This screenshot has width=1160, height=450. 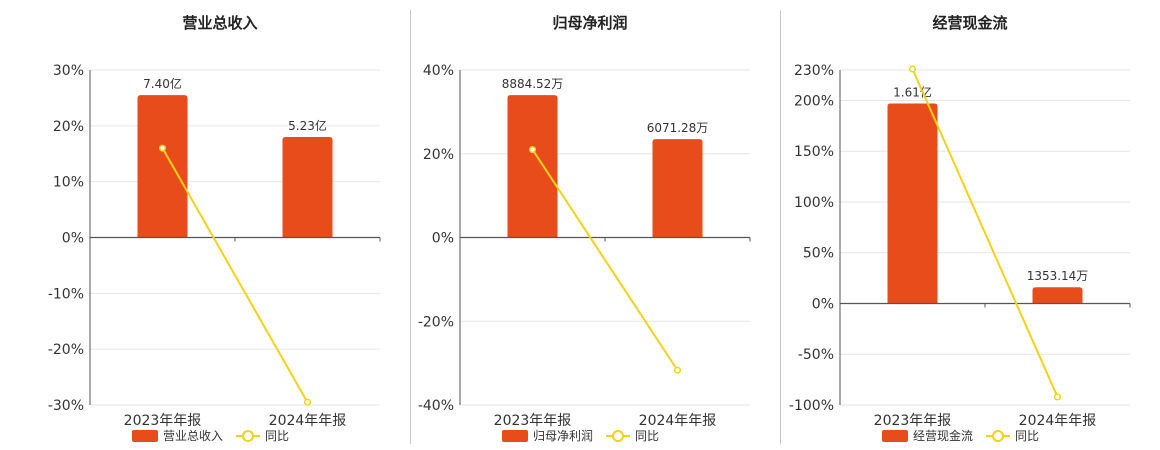 What do you see at coordinates (678, 128) in the screenshot?
I see `bar-data-label: 6071.28万` at bounding box center [678, 128].